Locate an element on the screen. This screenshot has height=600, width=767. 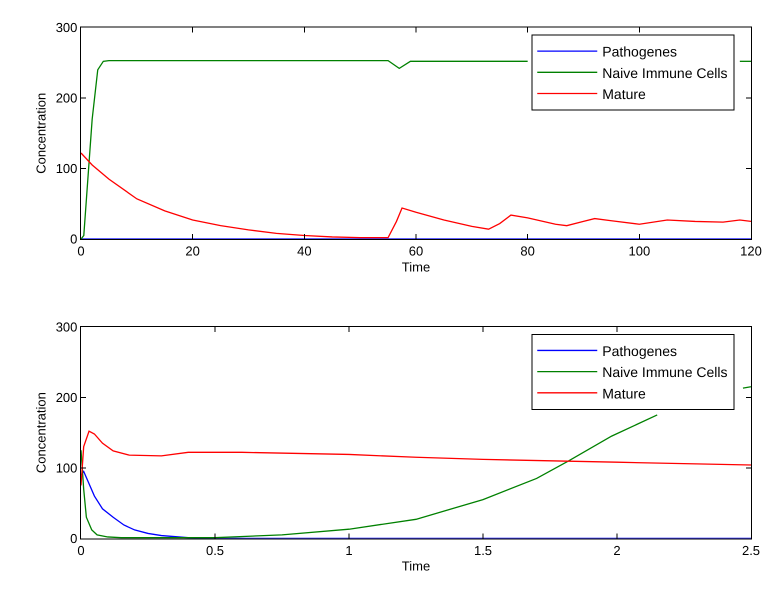
x-tick-label: 2 is located at coordinates (617, 550).